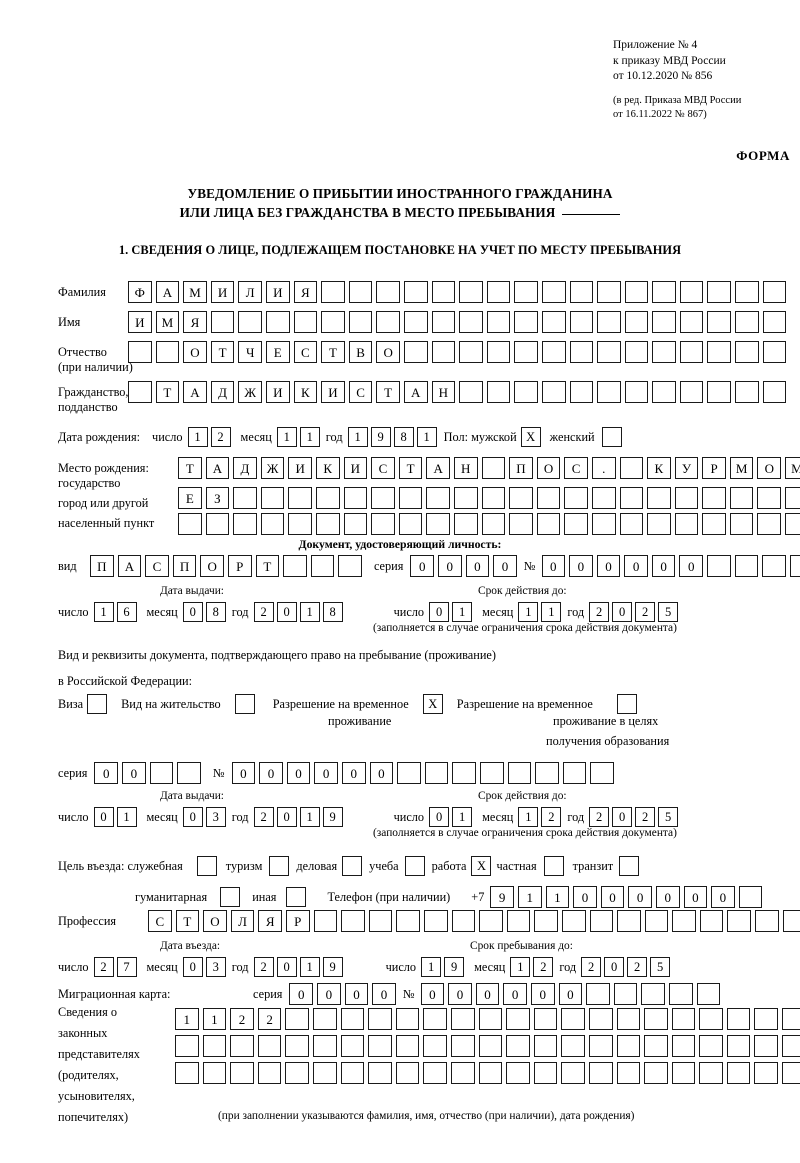 The width and height of the screenshot is (800, 1163). I want to click on purpose-transit-checkbox, so click(629, 866).